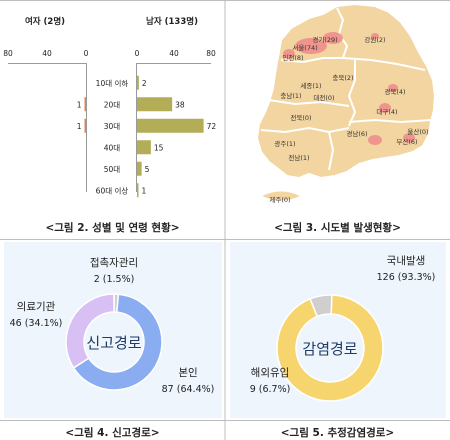  I want to click on donut-center-label: 감염경로, so click(329, 349).